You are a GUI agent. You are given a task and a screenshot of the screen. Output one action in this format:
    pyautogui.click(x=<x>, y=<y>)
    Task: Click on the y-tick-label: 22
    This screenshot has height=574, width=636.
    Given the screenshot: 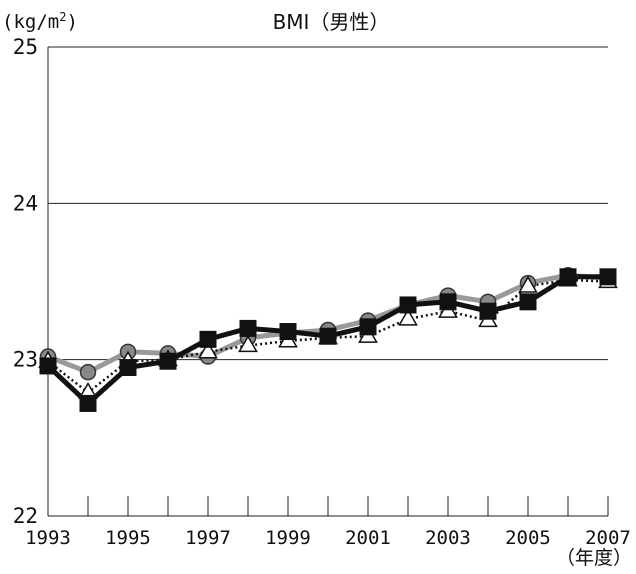 What is the action you would take?
    pyautogui.click(x=25, y=516)
    